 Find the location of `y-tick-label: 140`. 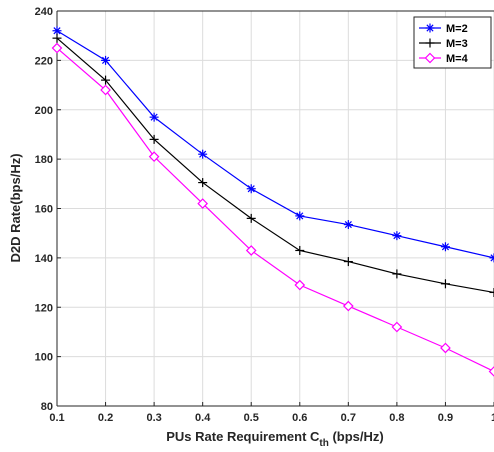

y-tick-label: 140 is located at coordinates (44, 259).